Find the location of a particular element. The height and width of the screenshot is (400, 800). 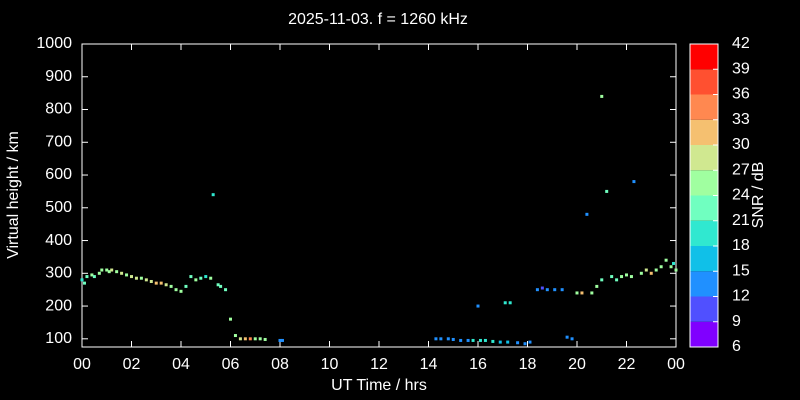

colorbar-tick-label: 24 is located at coordinates (741, 195).